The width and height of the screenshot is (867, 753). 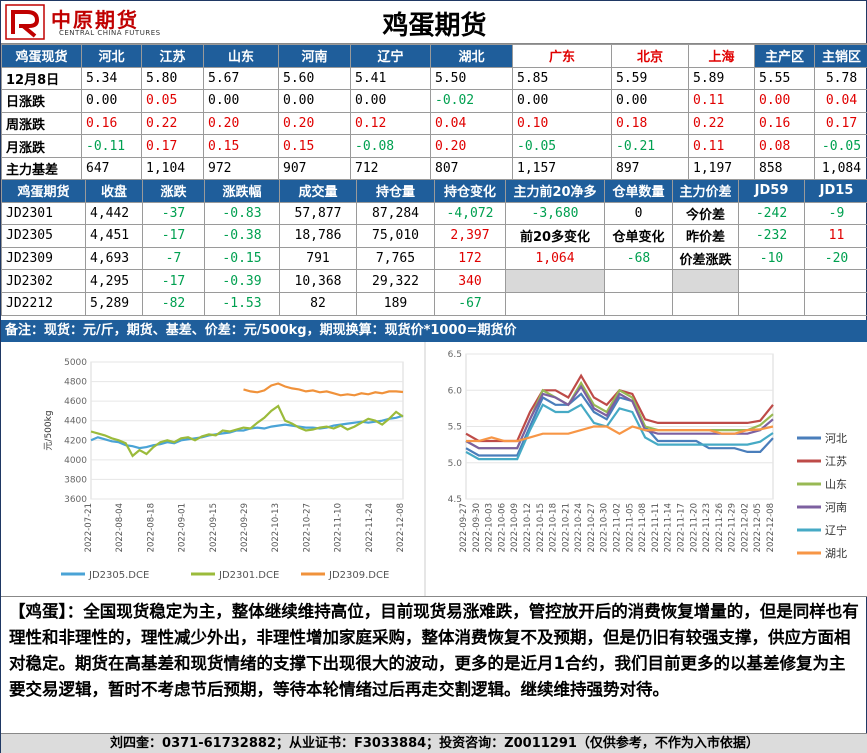 I want to click on spot-cell: 5.89, so click(x=721, y=78).